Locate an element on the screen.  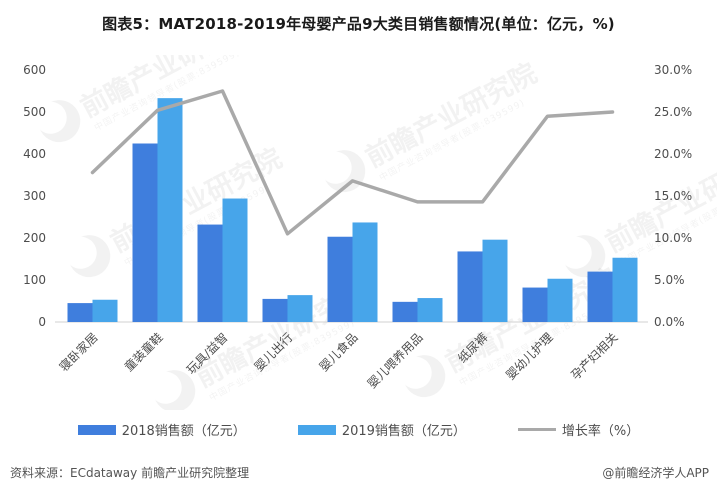
app-credit: @前瞻经济学人APP is located at coordinates (655, 473).